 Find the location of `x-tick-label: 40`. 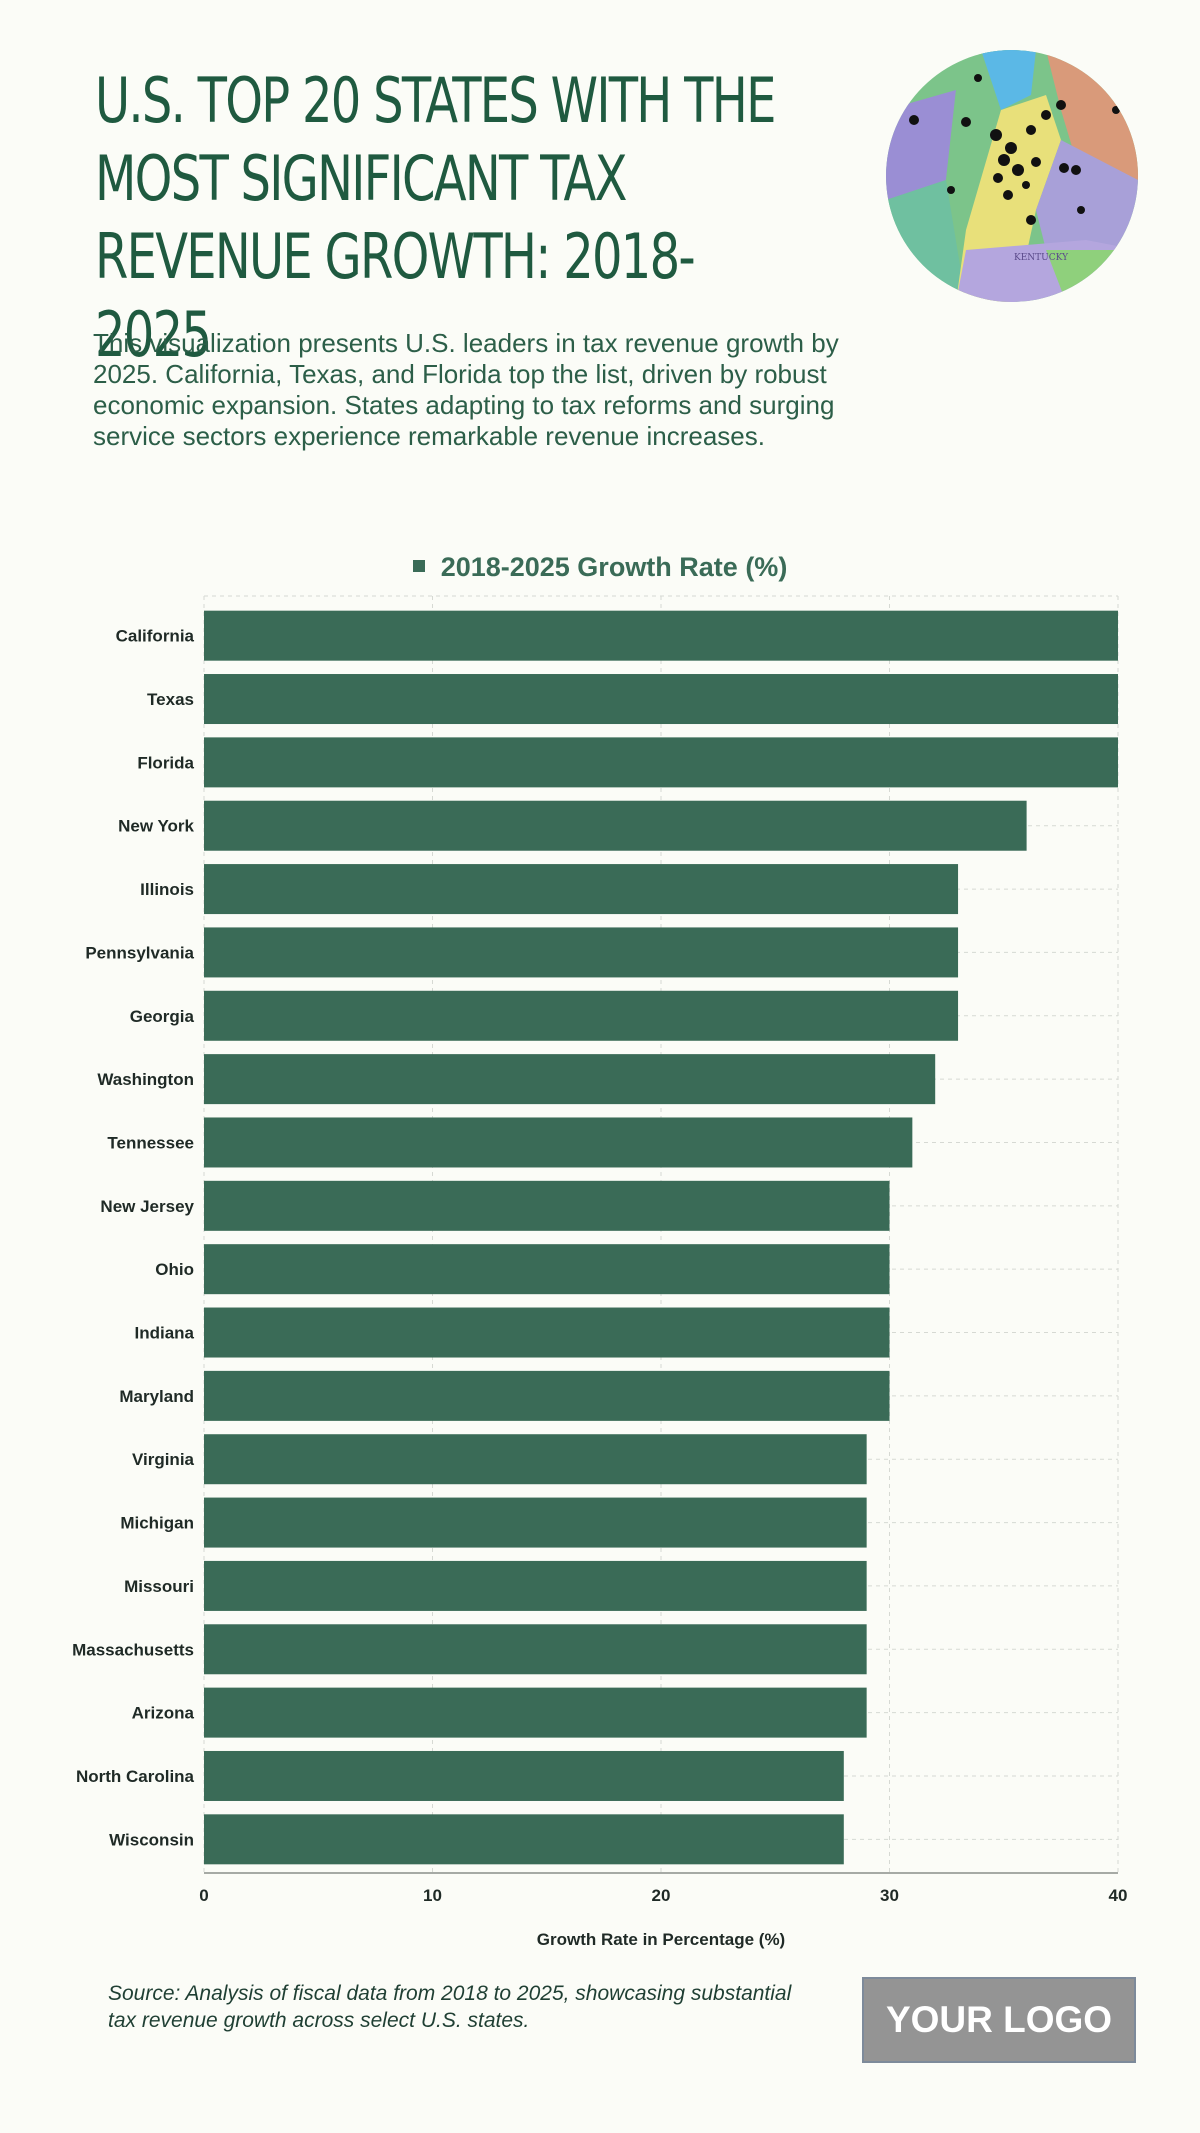

x-tick-label: 40 is located at coordinates (1118, 1895).